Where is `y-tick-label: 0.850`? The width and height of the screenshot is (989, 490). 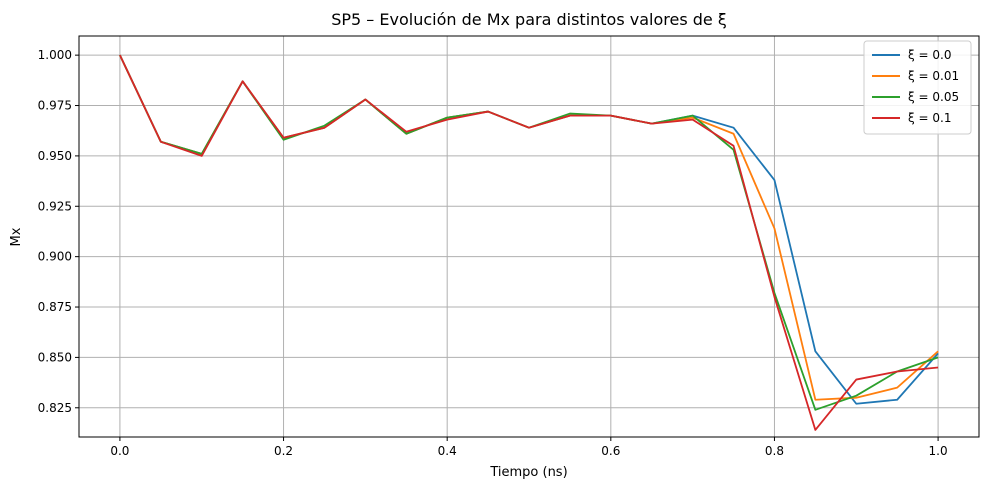
y-tick-label: 0.850 is located at coordinates (55, 357).